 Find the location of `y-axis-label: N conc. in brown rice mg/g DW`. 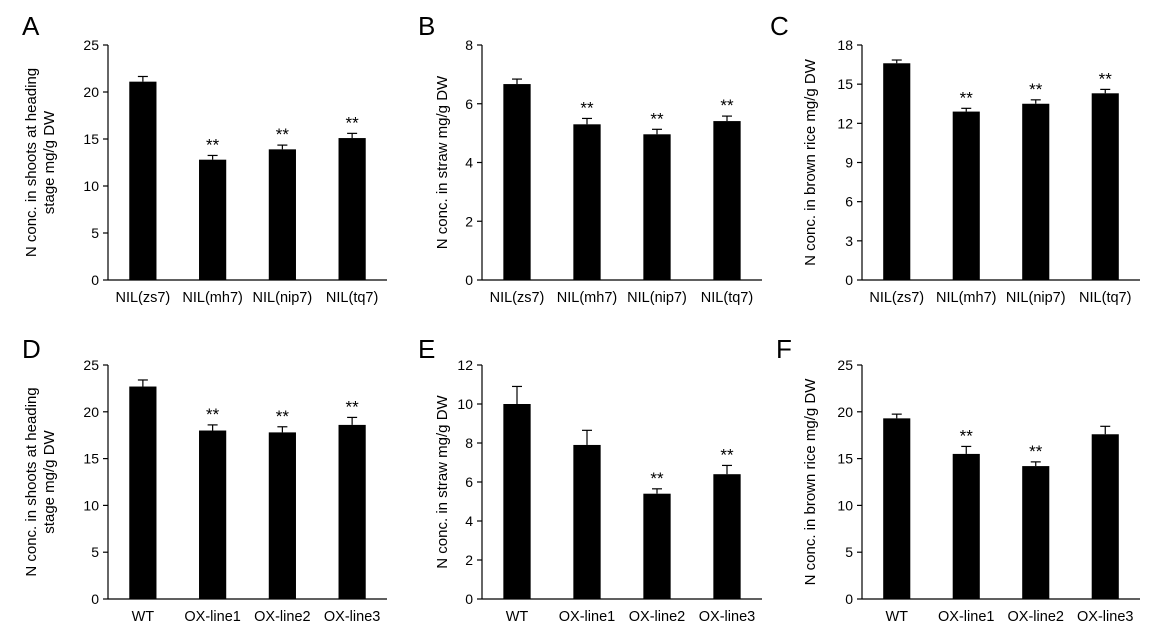

y-axis-label: N conc. in brown rice mg/g DW is located at coordinates (810, 162).